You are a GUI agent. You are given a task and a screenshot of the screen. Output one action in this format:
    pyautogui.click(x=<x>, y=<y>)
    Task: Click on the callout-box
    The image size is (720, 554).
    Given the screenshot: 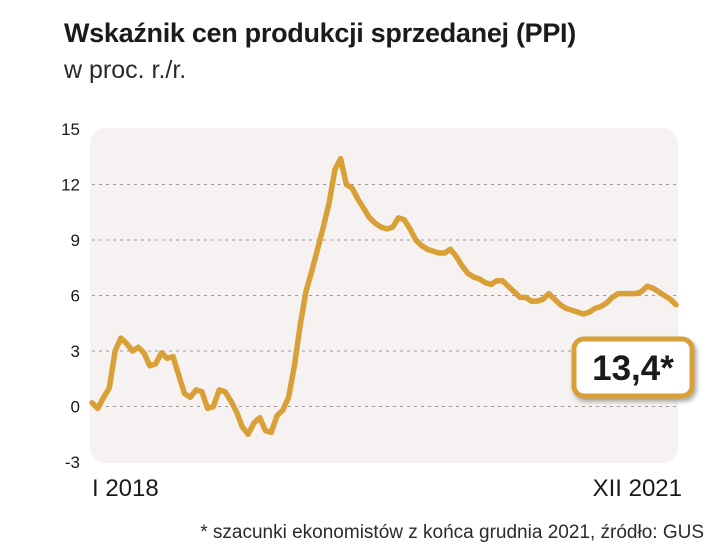 What is the action you would take?
    pyautogui.click(x=633, y=367)
    